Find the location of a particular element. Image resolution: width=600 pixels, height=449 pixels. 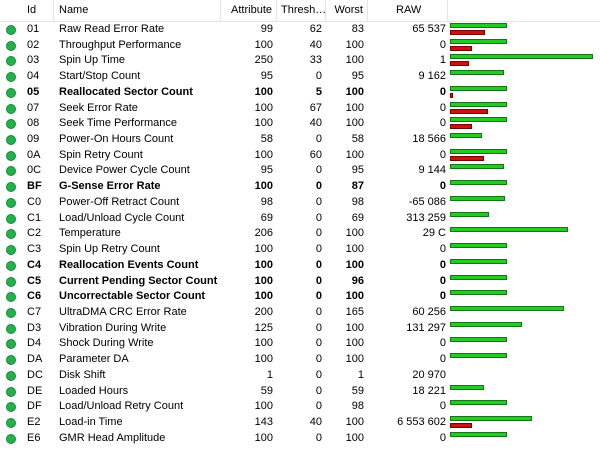

threshold-value: 40 is located at coordinates (315, 44).